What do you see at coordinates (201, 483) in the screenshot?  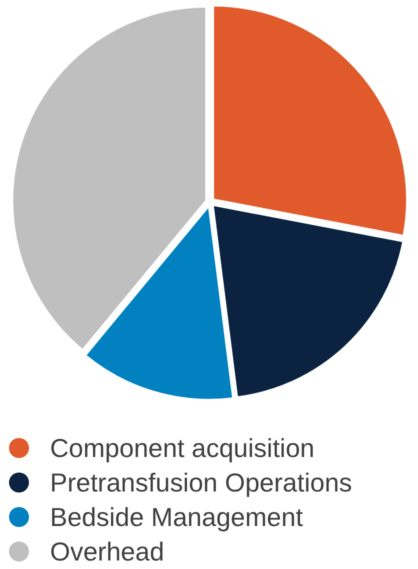 I see `legend-label: Pretransfusion Operations` at bounding box center [201, 483].